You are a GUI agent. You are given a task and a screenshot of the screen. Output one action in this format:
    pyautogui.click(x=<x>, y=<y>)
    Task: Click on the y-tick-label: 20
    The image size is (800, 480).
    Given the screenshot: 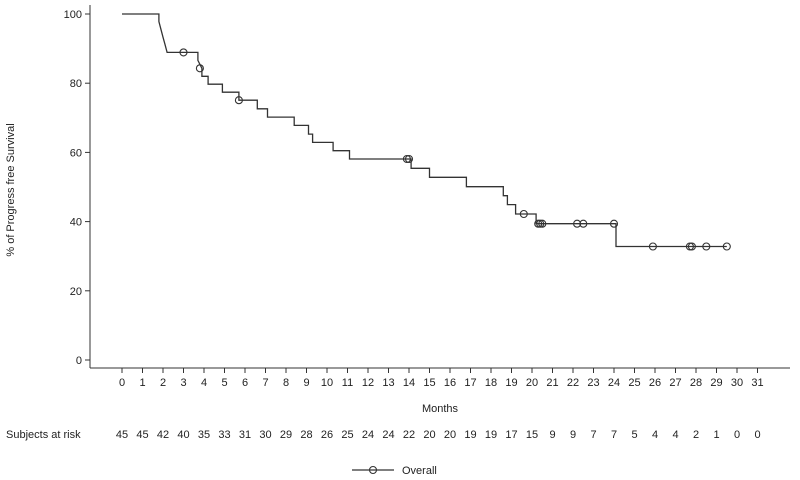 What is the action you would take?
    pyautogui.click(x=76, y=292)
    